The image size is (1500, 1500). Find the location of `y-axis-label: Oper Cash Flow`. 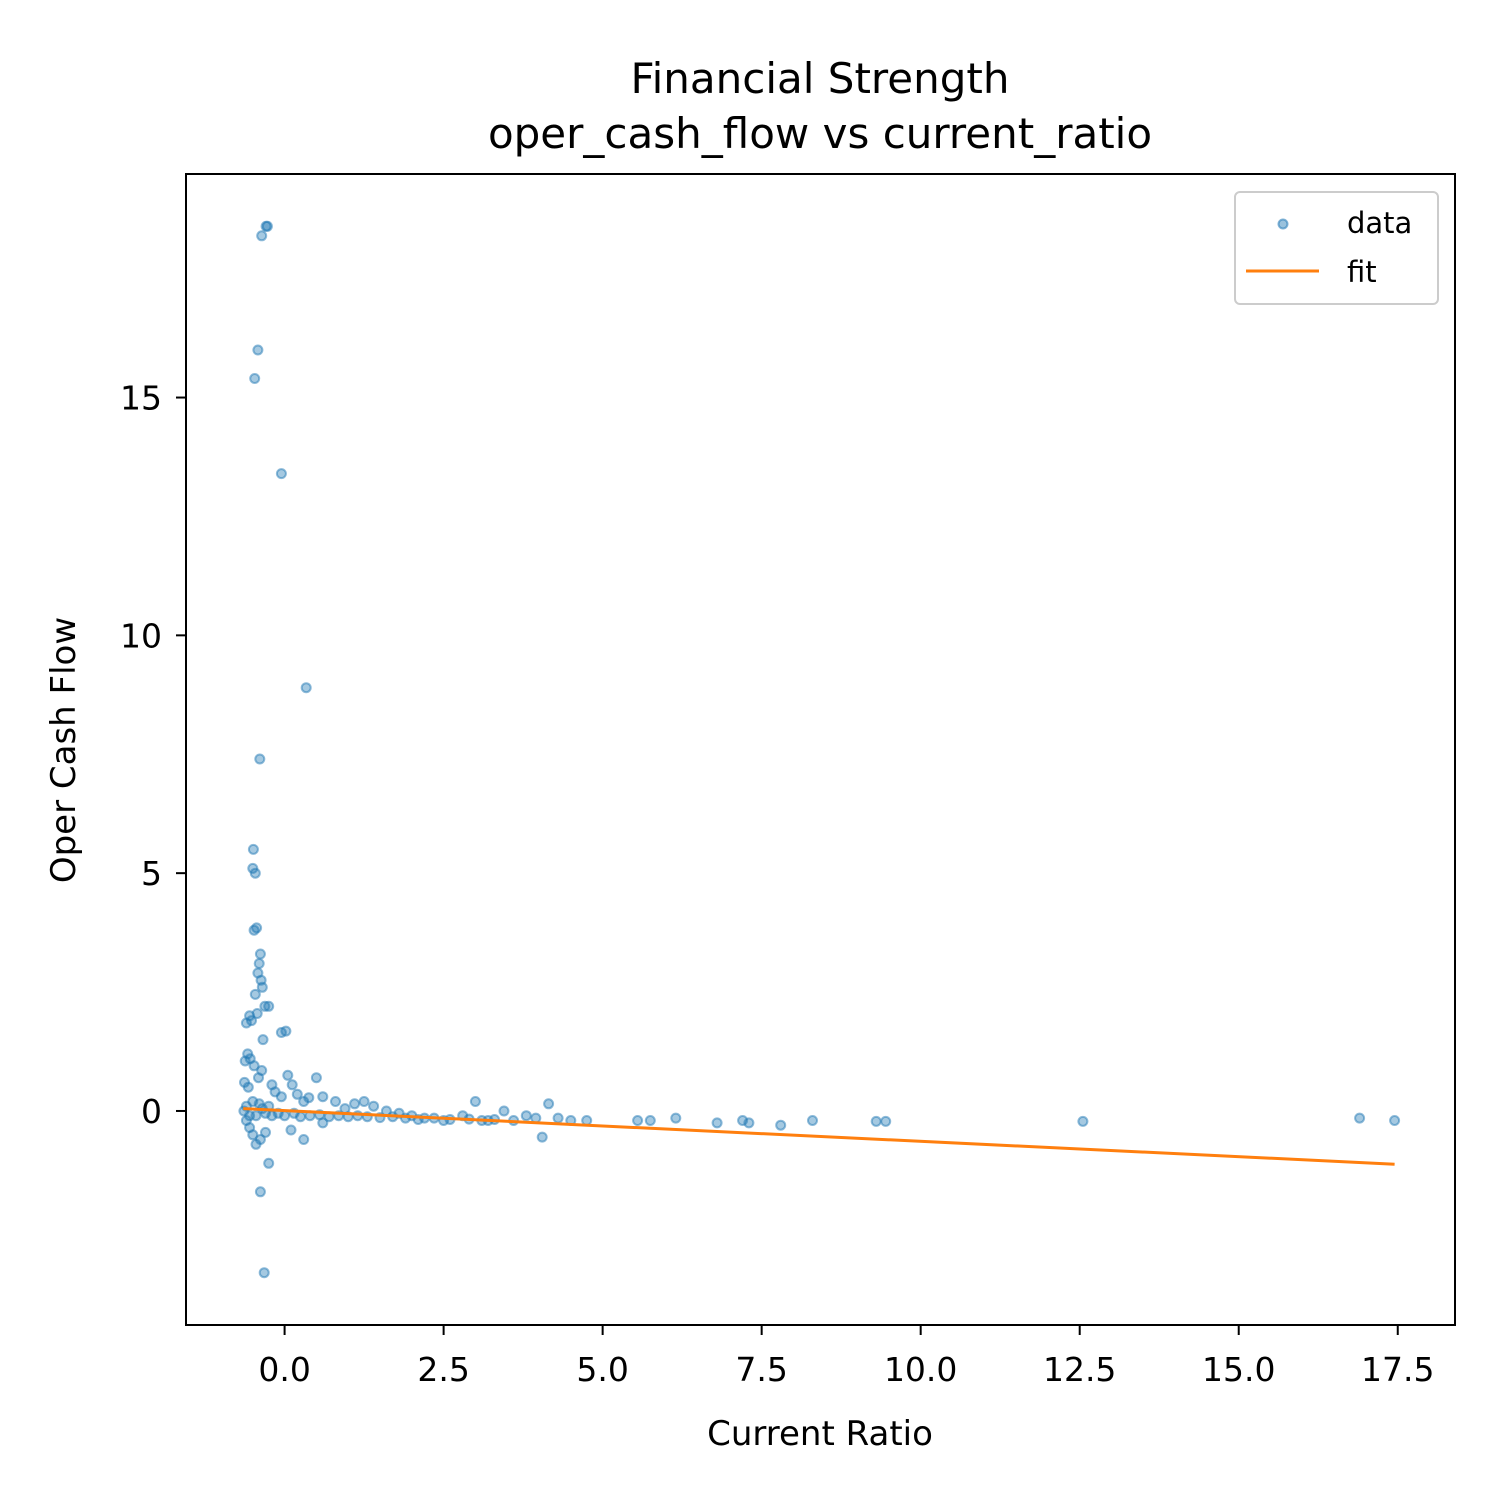

y-axis-label: Oper Cash Flow is located at coordinates (64, 750).